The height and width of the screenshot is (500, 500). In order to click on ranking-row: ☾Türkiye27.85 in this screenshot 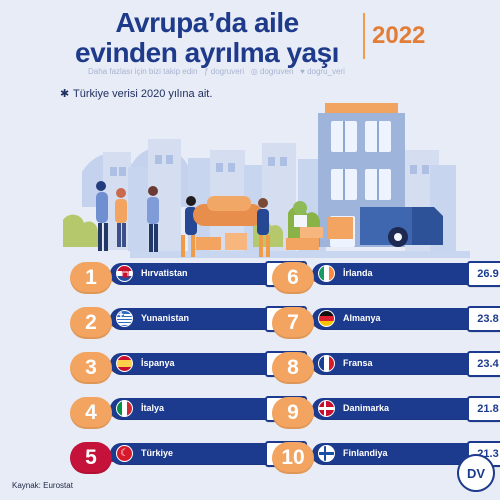, I will do `click(188, 457)`.